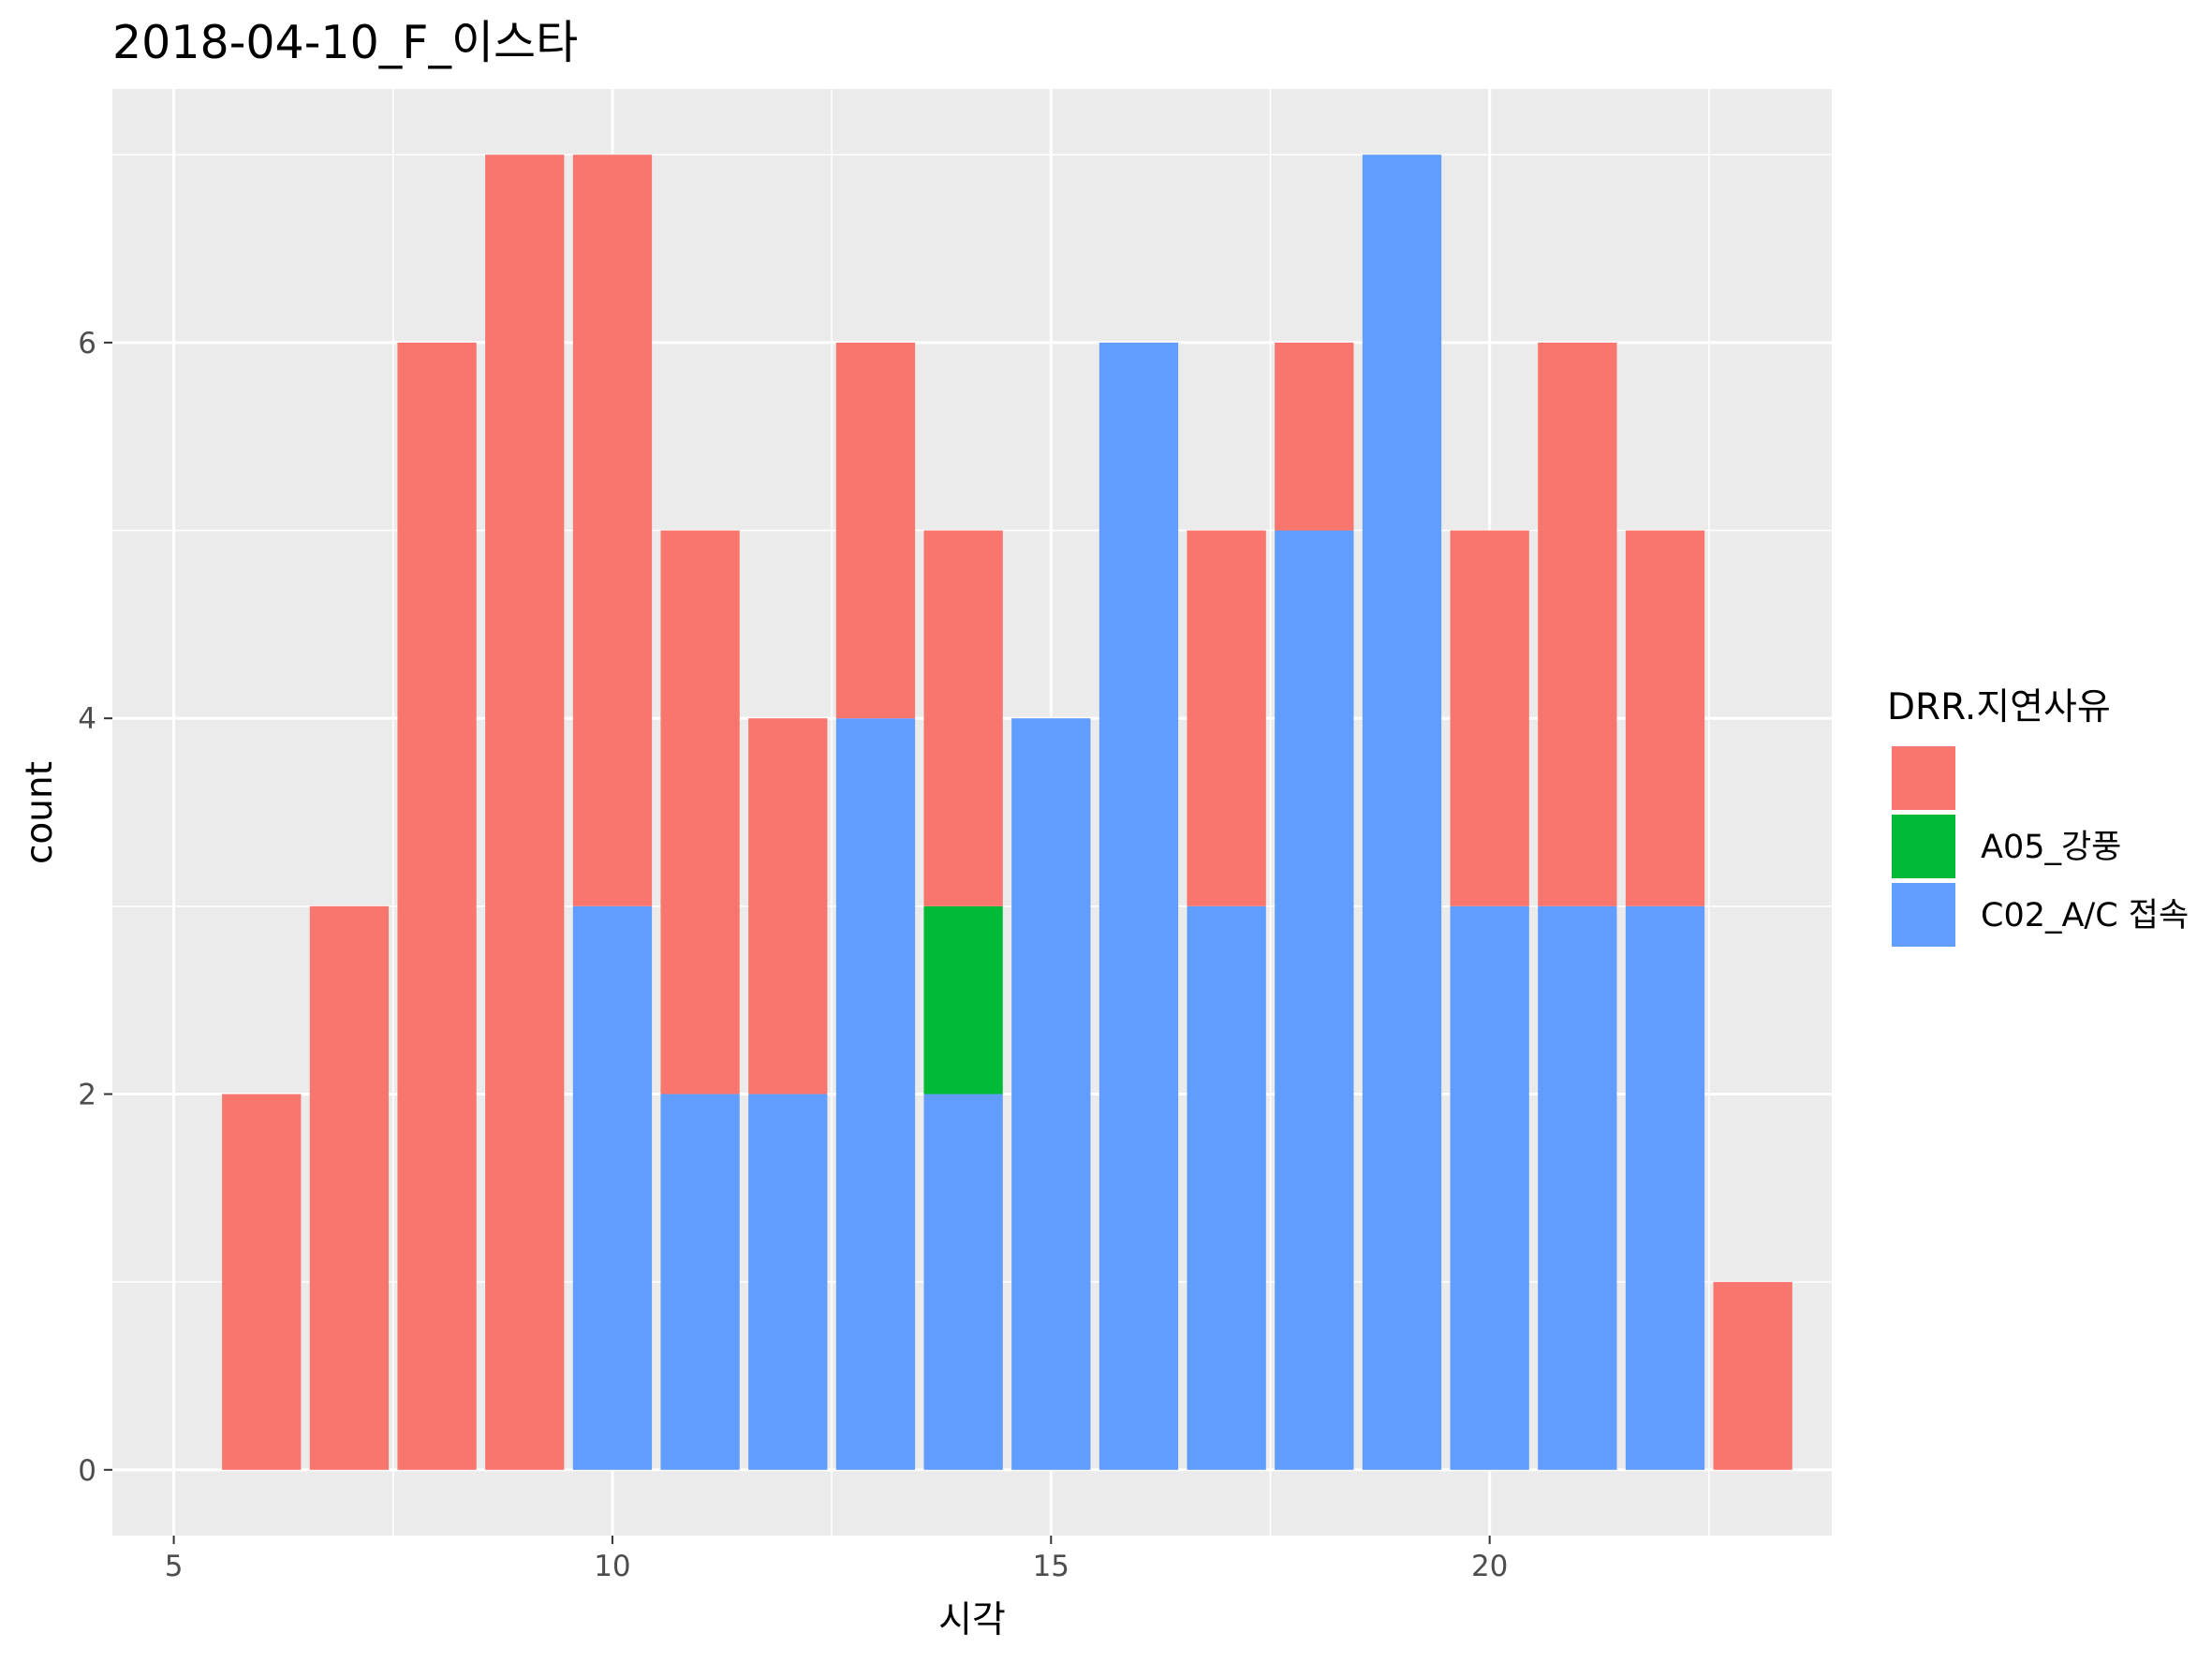  I want to click on y-axis: 0 2 4 6, so click(95, 907).